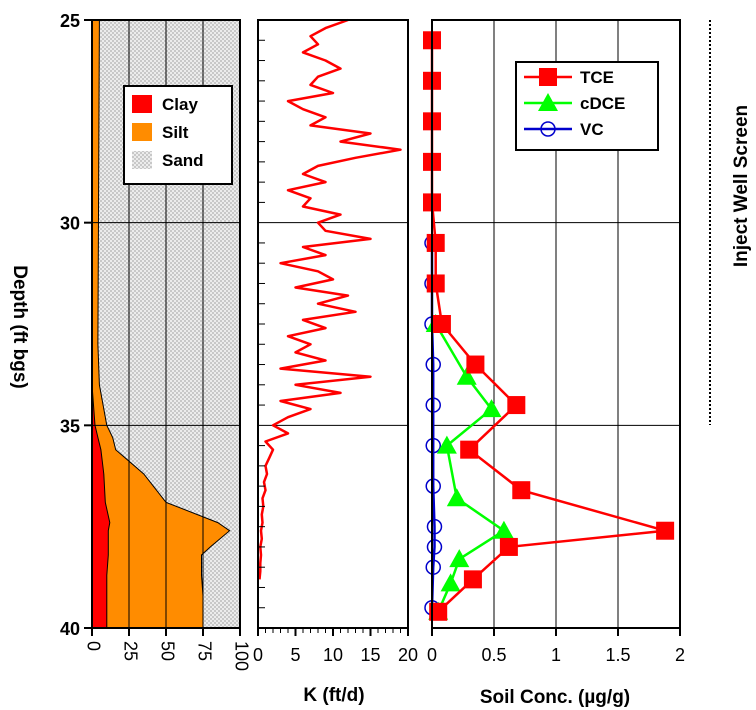  What do you see at coordinates (493, 655) in the screenshot?
I see `x-tick-label: 0.5` at bounding box center [493, 655].